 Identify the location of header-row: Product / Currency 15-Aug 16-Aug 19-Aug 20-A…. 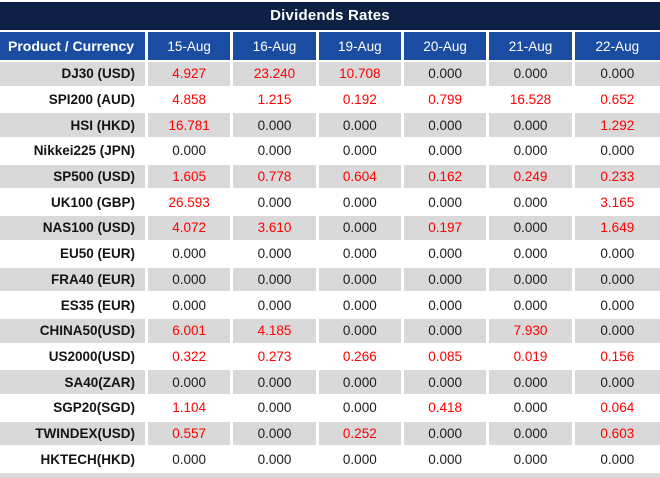
(330, 47).